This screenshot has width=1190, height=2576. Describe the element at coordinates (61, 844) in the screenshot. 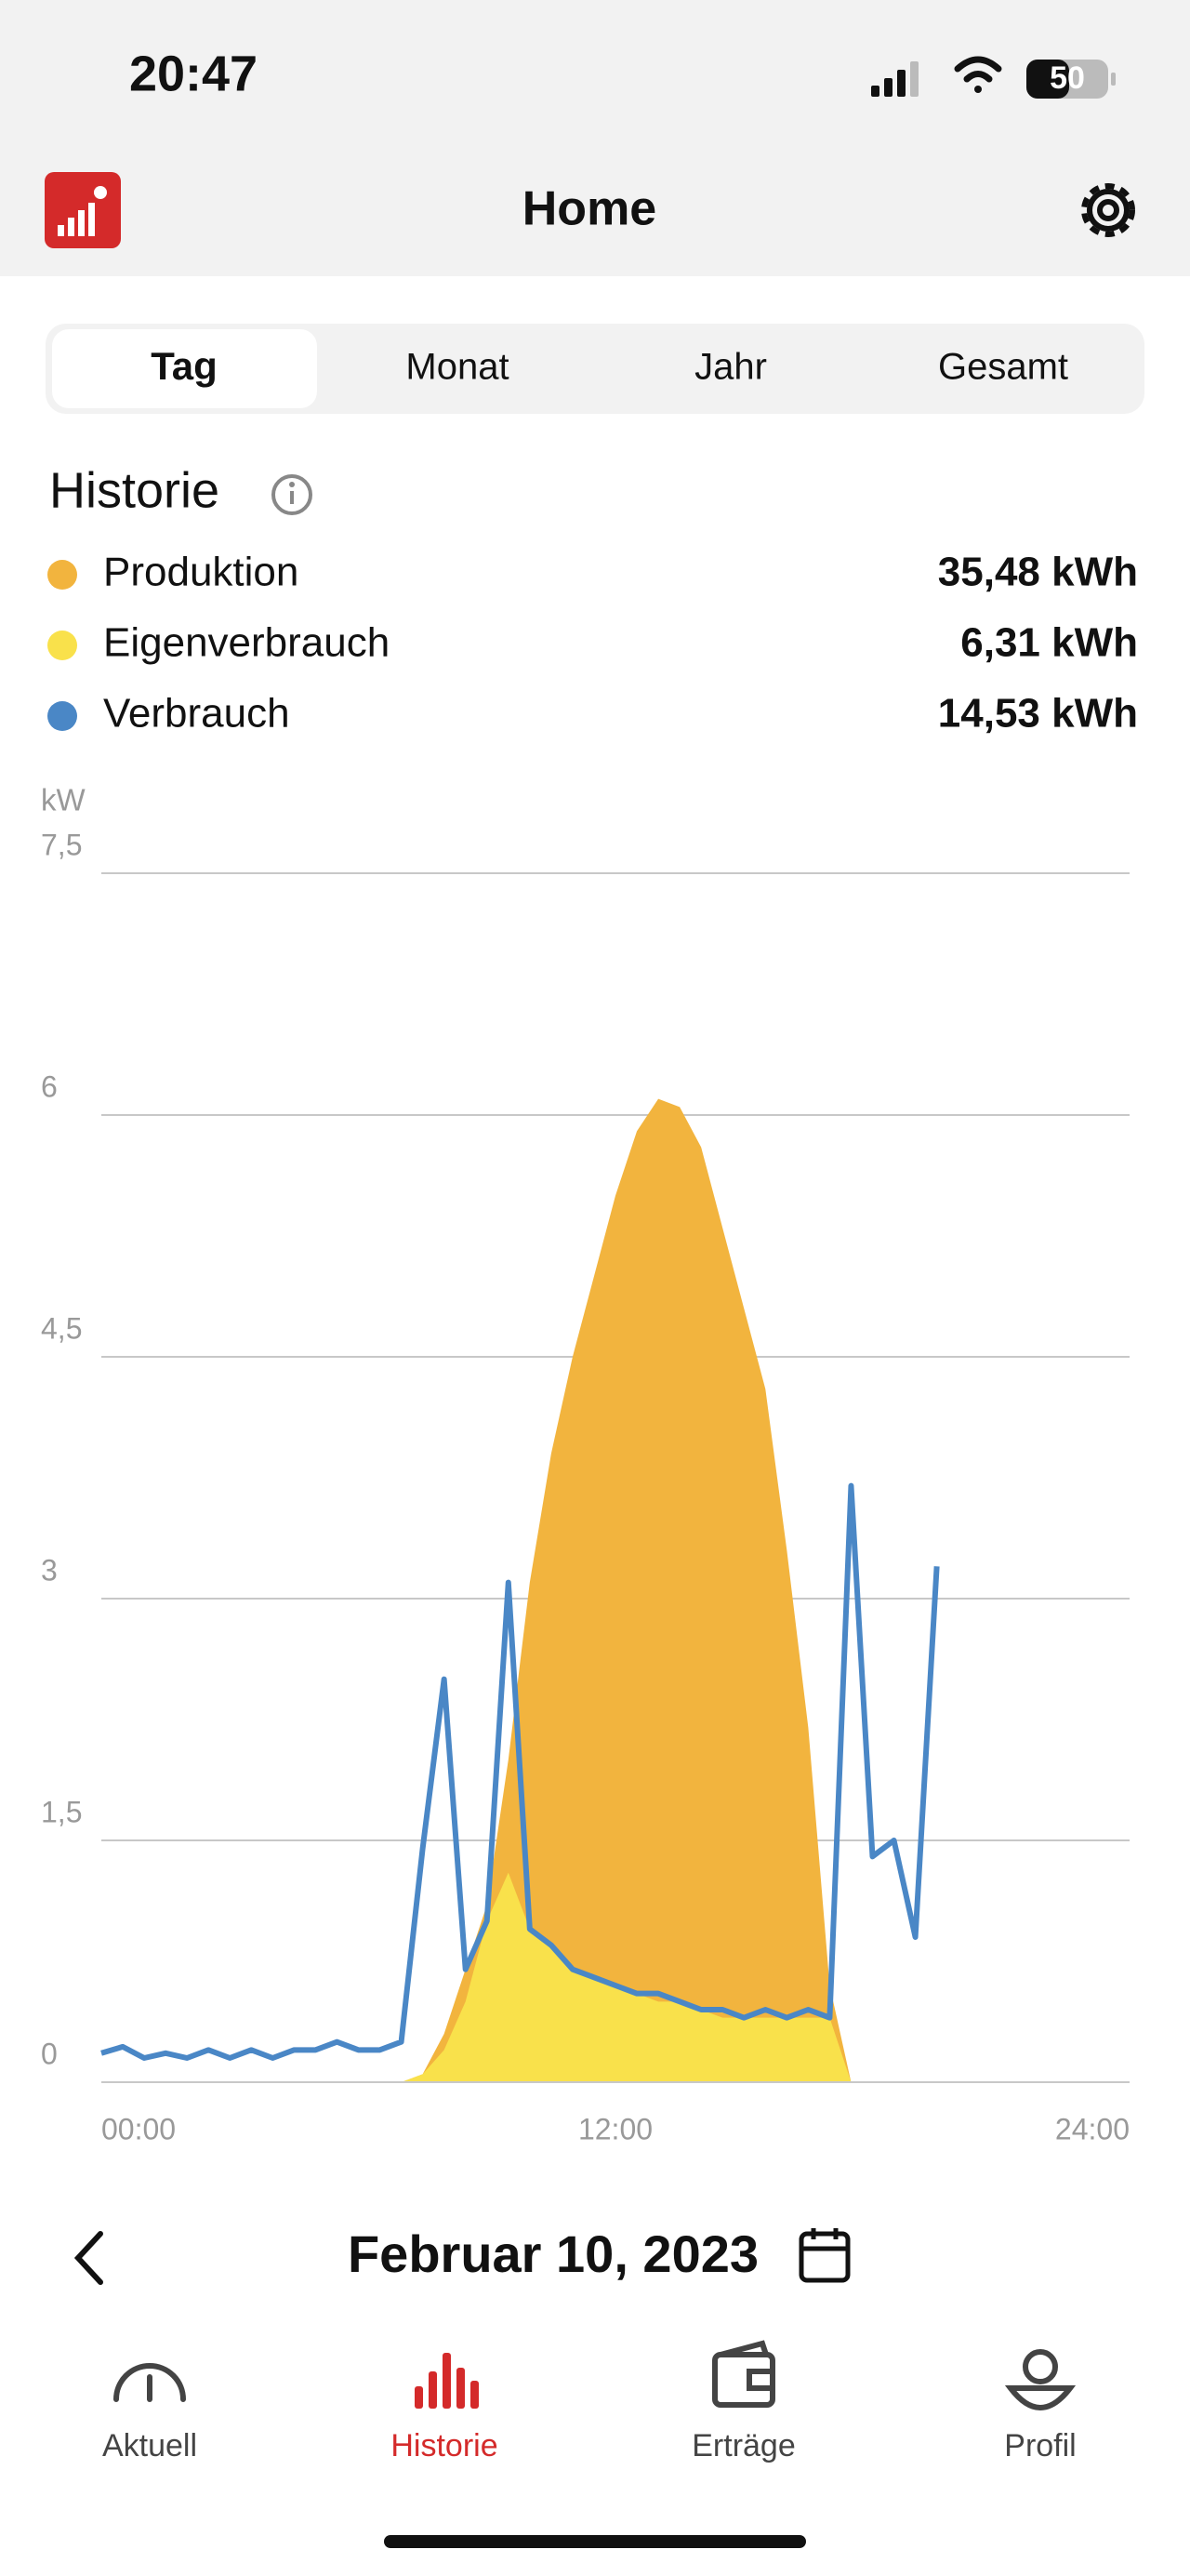

I see `y-tick-label: 7,5` at that location.